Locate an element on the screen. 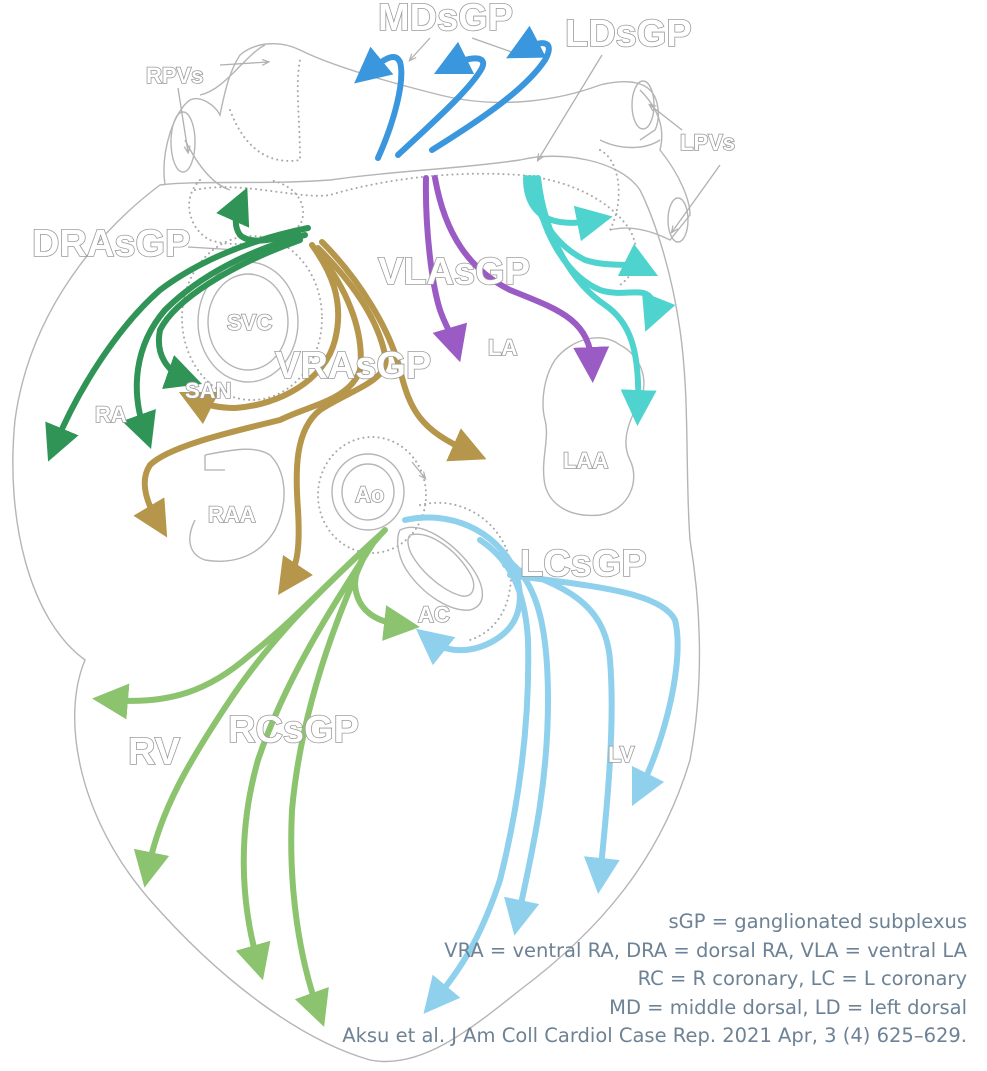 The width and height of the screenshot is (987, 1071). ao-pointer is located at coordinates (418, 469).